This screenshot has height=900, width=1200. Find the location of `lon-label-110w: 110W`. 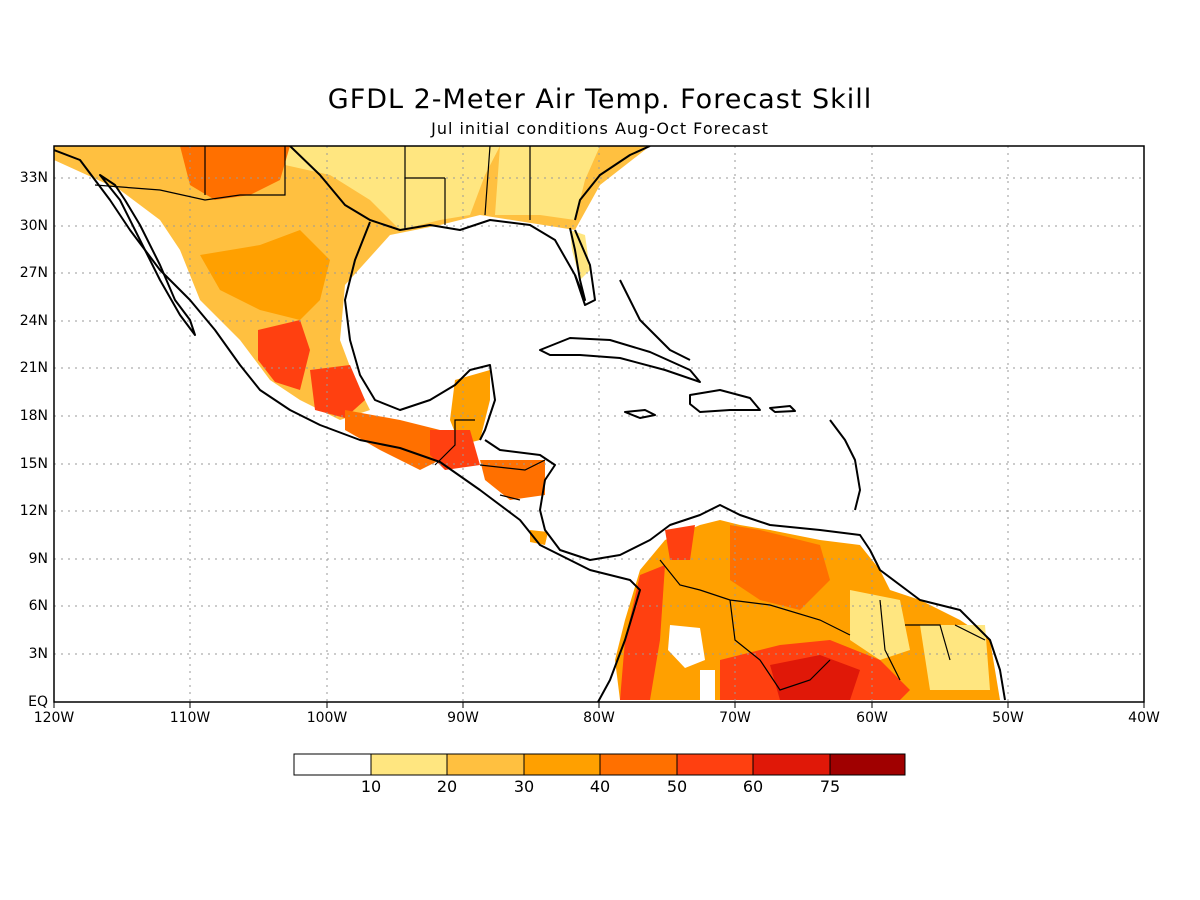

lon-label-110w: 110W is located at coordinates (190, 718).